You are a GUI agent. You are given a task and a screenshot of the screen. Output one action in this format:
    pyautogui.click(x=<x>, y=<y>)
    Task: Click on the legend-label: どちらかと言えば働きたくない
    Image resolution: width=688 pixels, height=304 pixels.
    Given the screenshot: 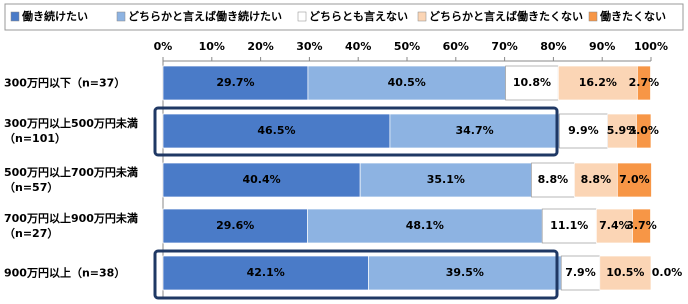 What is the action you would take?
    pyautogui.click(x=506, y=16)
    